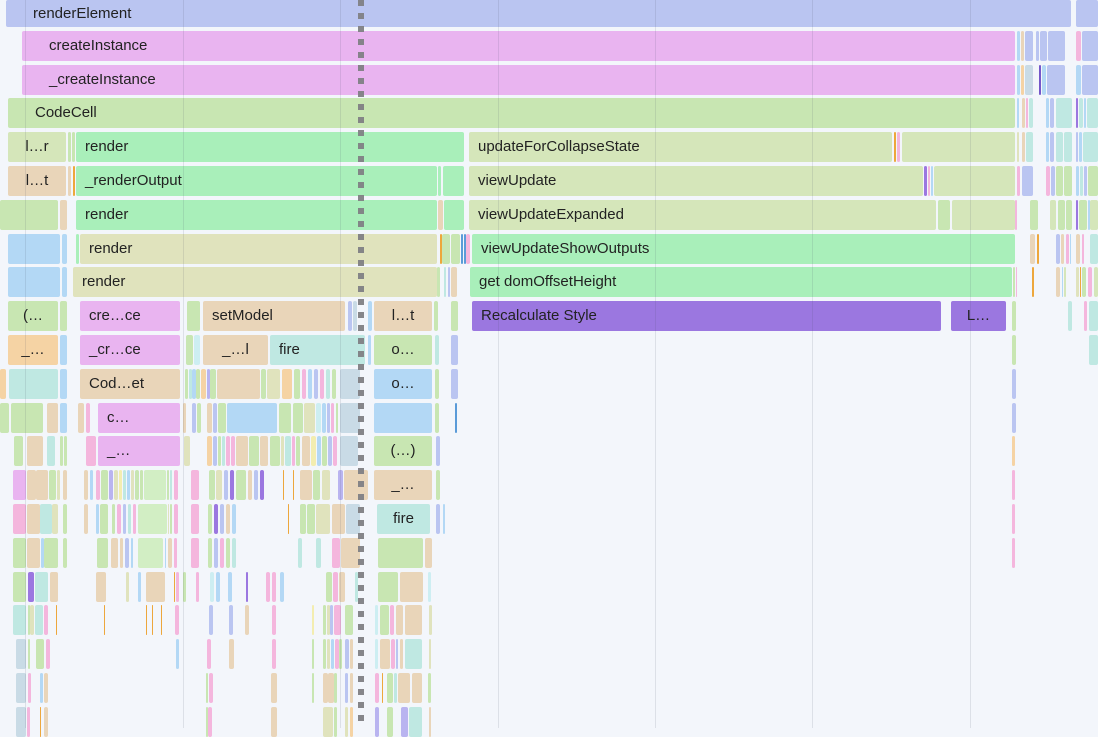 The image size is (1098, 737). Describe the element at coordinates (37, 147) in the screenshot. I see `flame-bar-l-r: l…r` at that location.